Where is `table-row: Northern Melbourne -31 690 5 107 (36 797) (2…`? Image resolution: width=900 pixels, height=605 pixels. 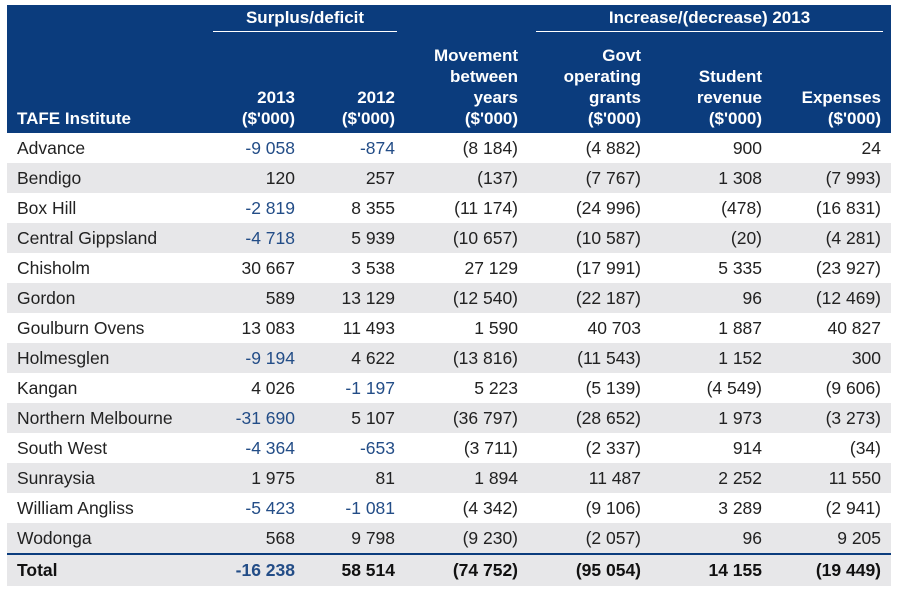 table-row: Northern Melbourne -31 690 5 107 (36 797) (2… is located at coordinates (449, 418).